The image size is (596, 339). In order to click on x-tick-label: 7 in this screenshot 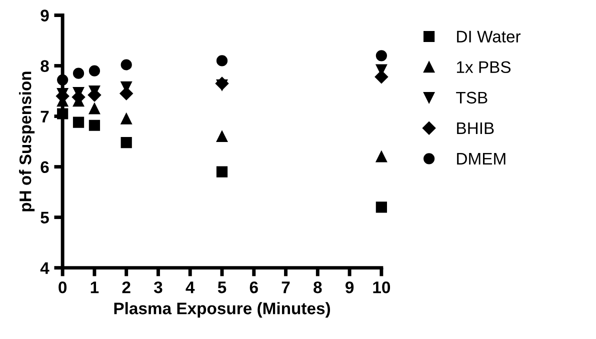, I will do `click(286, 288)`.